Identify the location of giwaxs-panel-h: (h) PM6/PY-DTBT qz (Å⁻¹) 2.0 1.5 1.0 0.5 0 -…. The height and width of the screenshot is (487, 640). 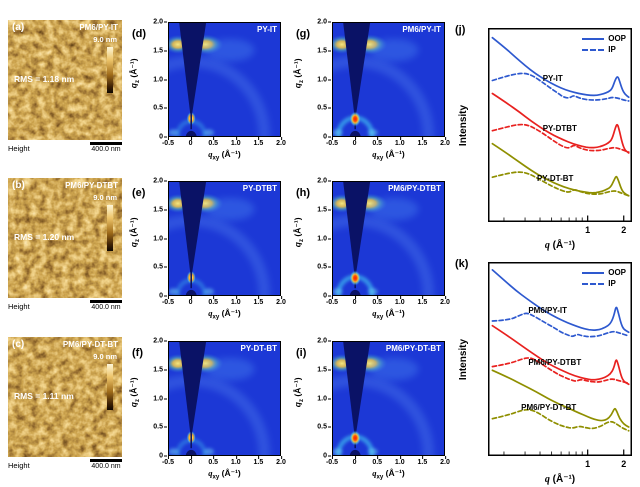
(371, 249).